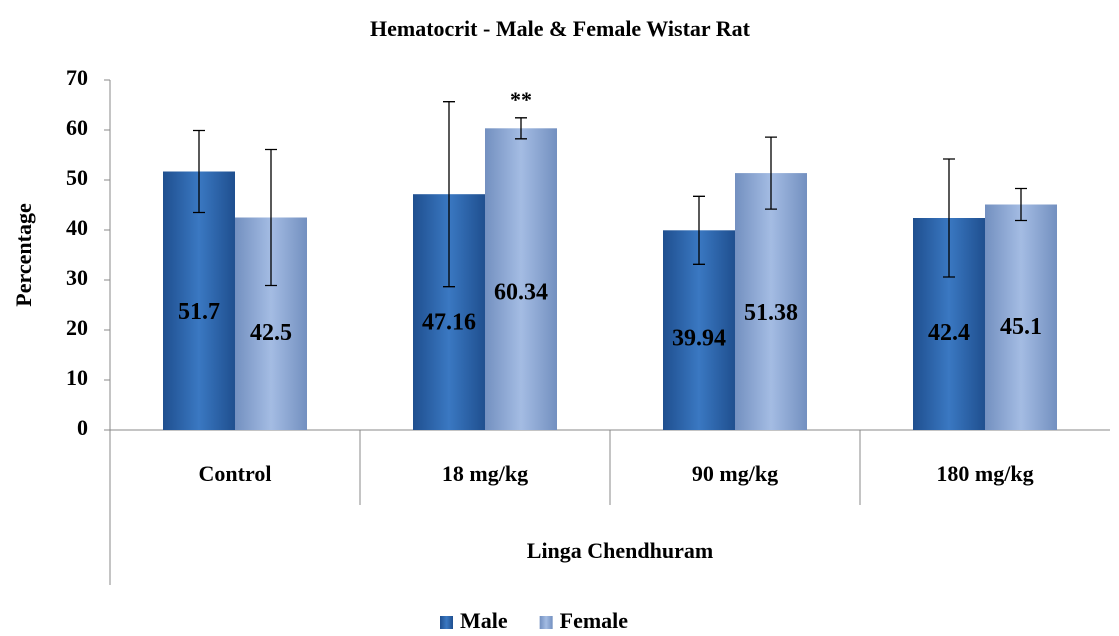  Describe the element at coordinates (560, 28) in the screenshot. I see `chart-title: Hematocrit - Male & Female Wistar Rat` at that location.